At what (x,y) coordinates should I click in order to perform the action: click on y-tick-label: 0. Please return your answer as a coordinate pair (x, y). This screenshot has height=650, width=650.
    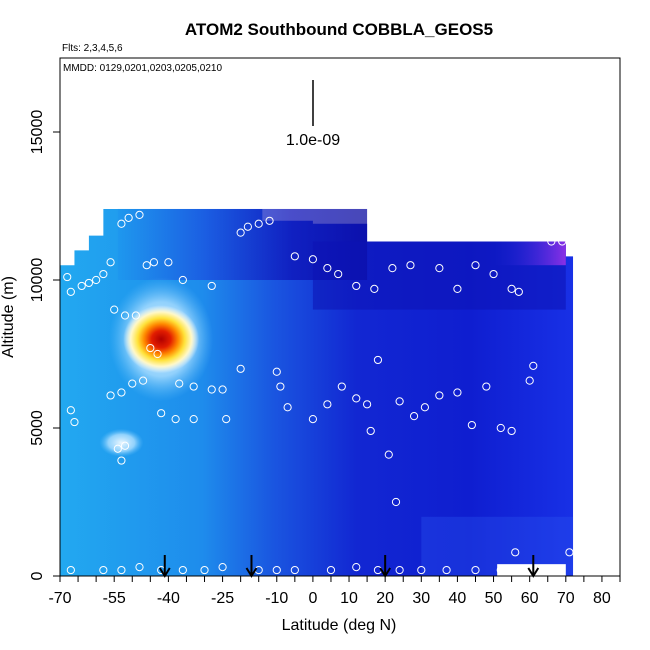
    Looking at the image, I should click on (37, 575).